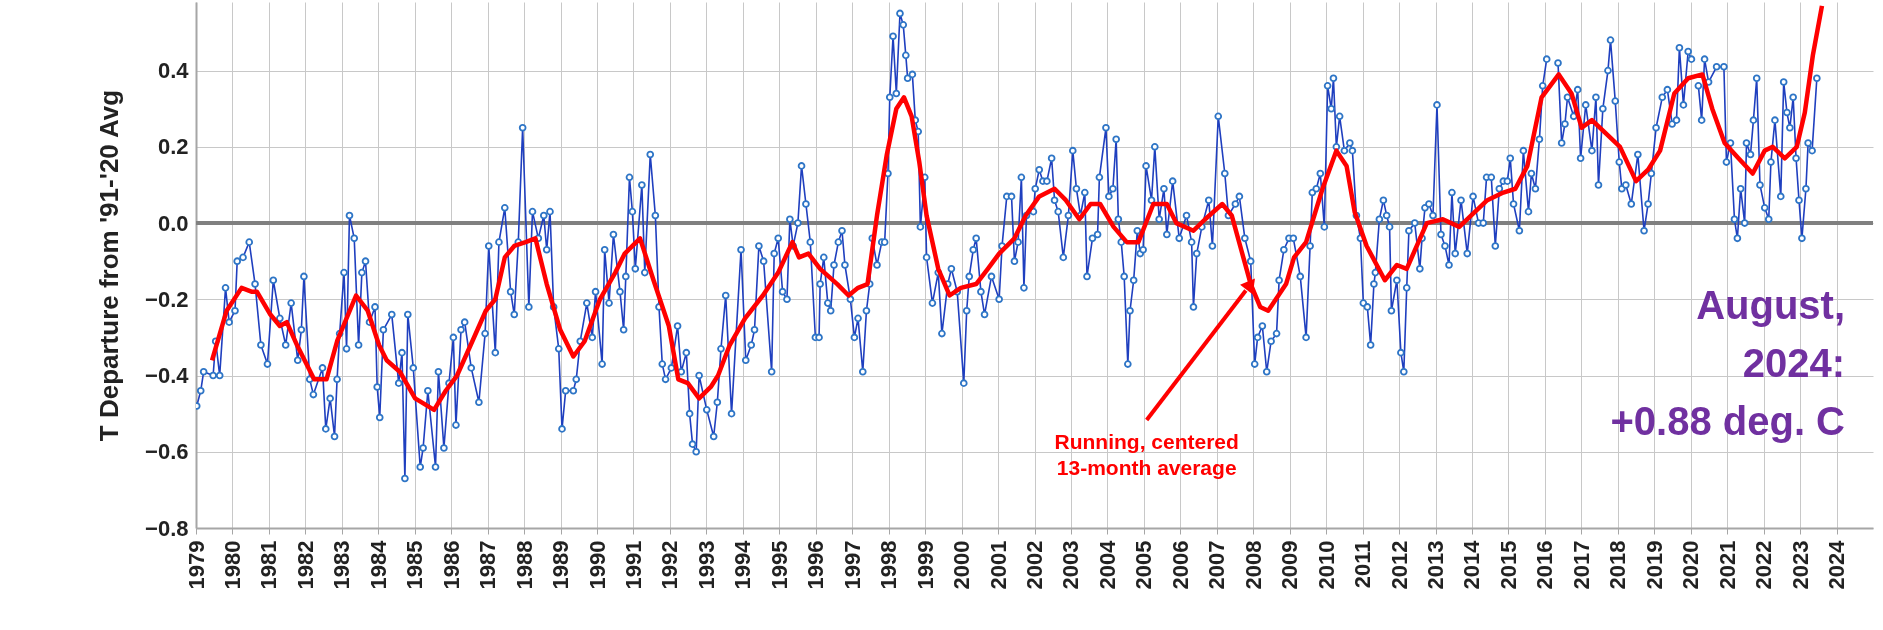  I want to click on x-tick-label: 2006, so click(1180, 565).